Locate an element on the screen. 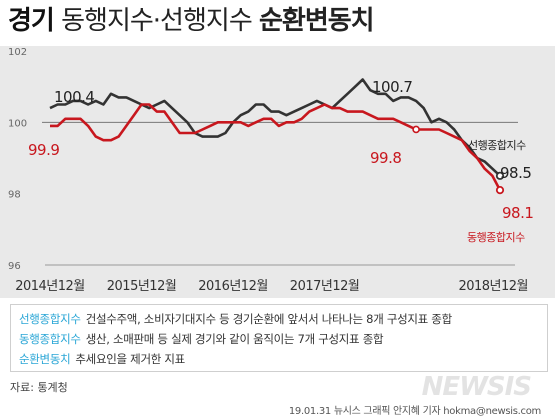  legend-term: 순환변동치 is located at coordinates (45, 359).